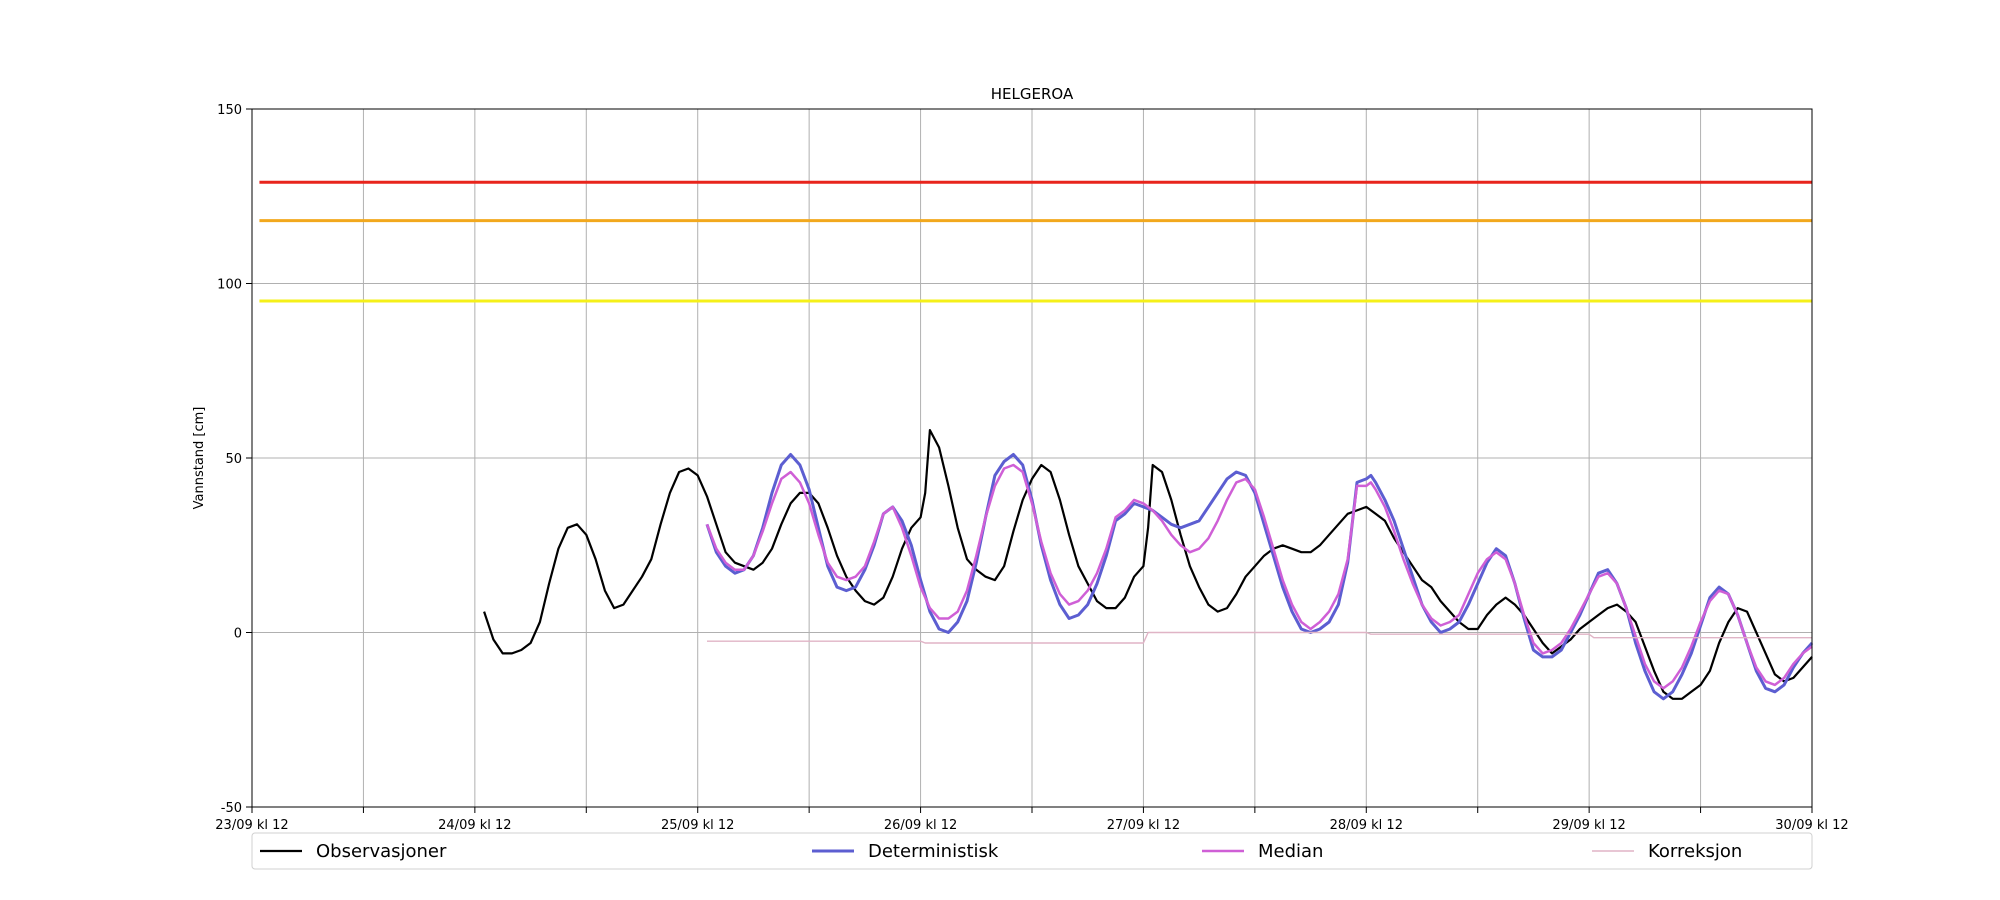  I want to click on y-tick-label: 0, so click(238, 634).